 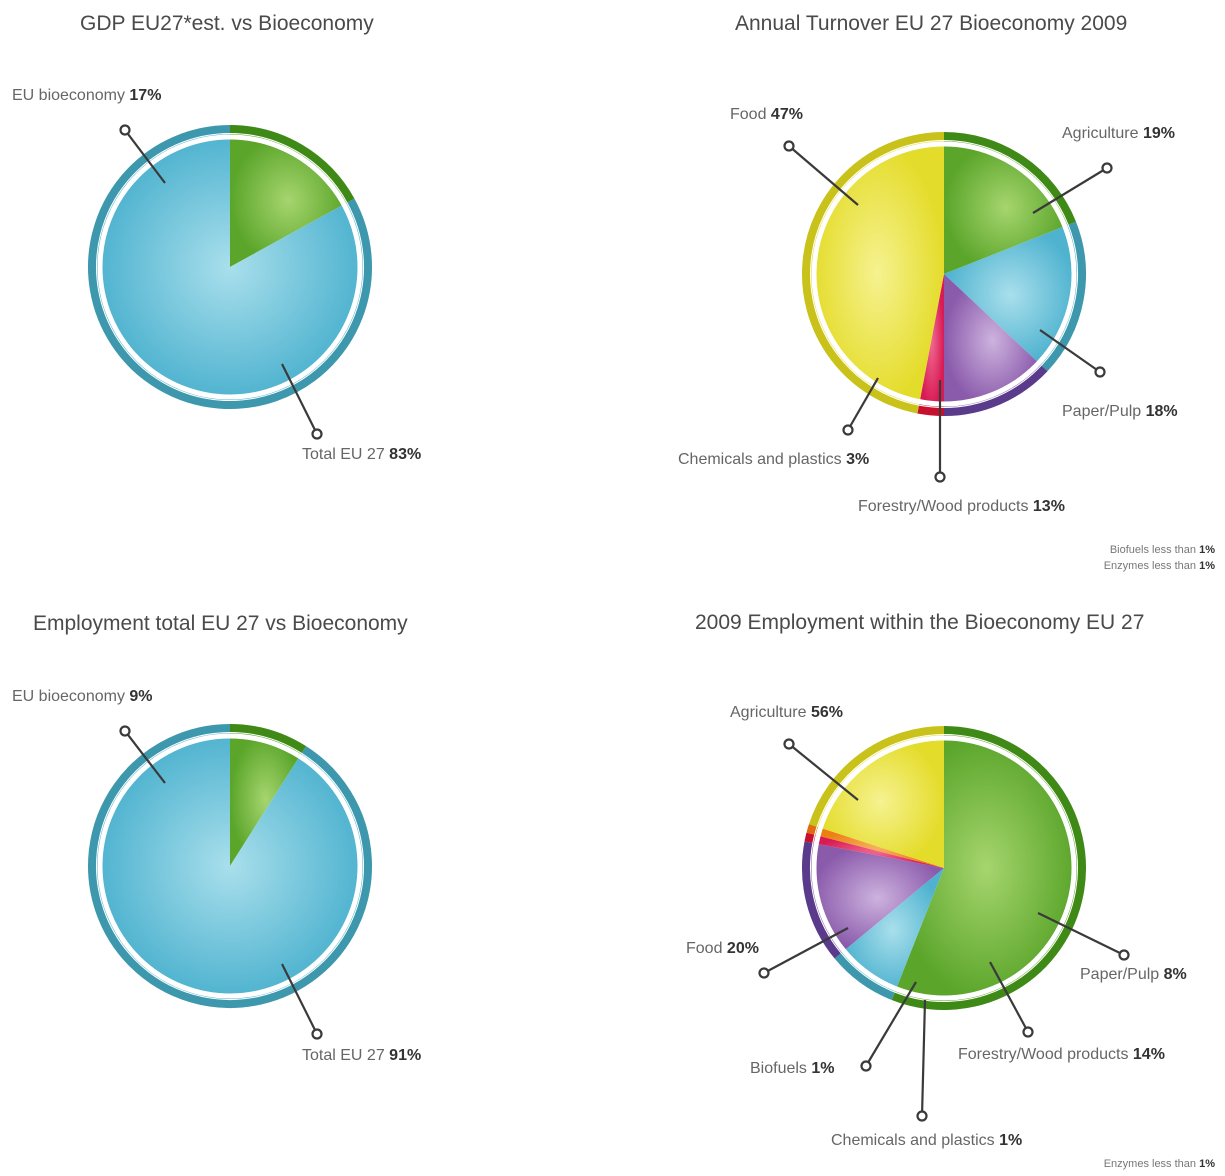 I want to click on leader-line-forestry-wood-products, so click(x=1009, y=997).